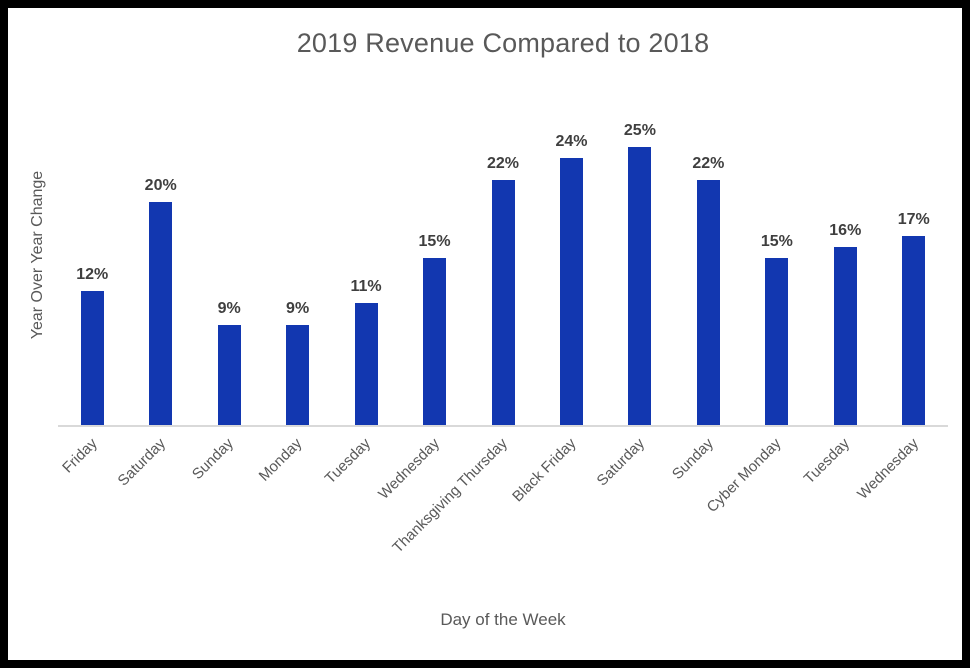 This screenshot has width=970, height=668. What do you see at coordinates (845, 230) in the screenshot?
I see `bar-value-label: 16%` at bounding box center [845, 230].